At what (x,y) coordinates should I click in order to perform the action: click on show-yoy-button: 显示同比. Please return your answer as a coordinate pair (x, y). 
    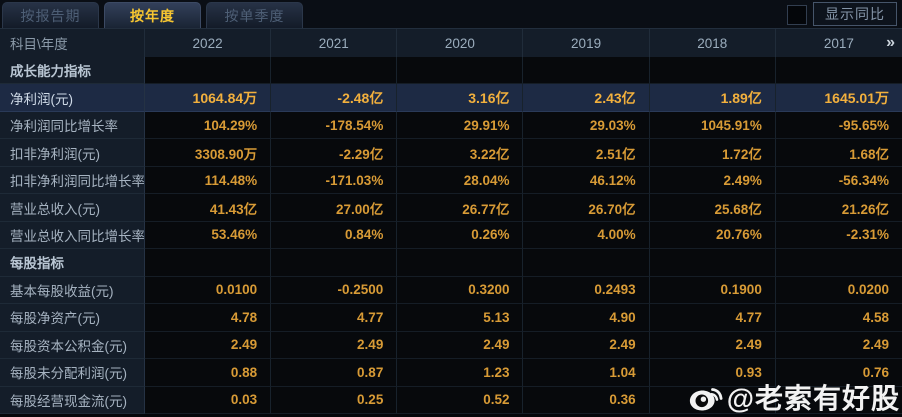
    Looking at the image, I should click on (855, 14).